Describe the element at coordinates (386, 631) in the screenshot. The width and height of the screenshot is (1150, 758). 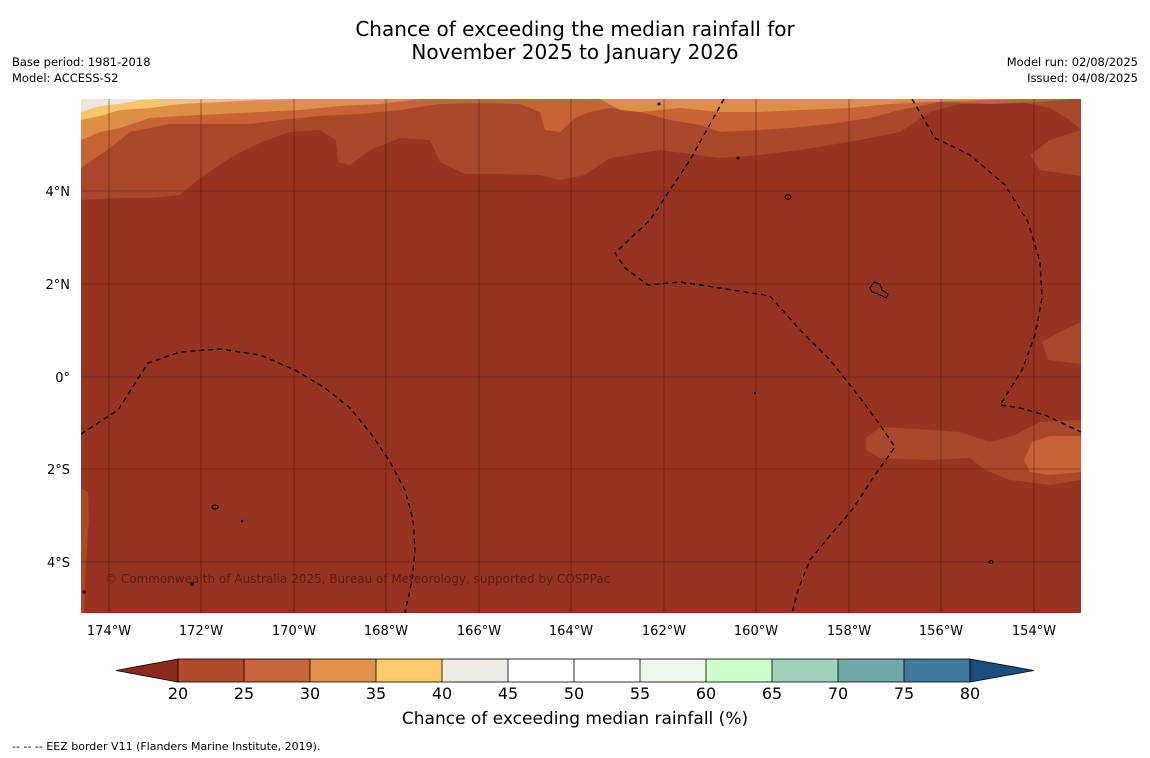
I see `lon-label: 168°W` at that location.